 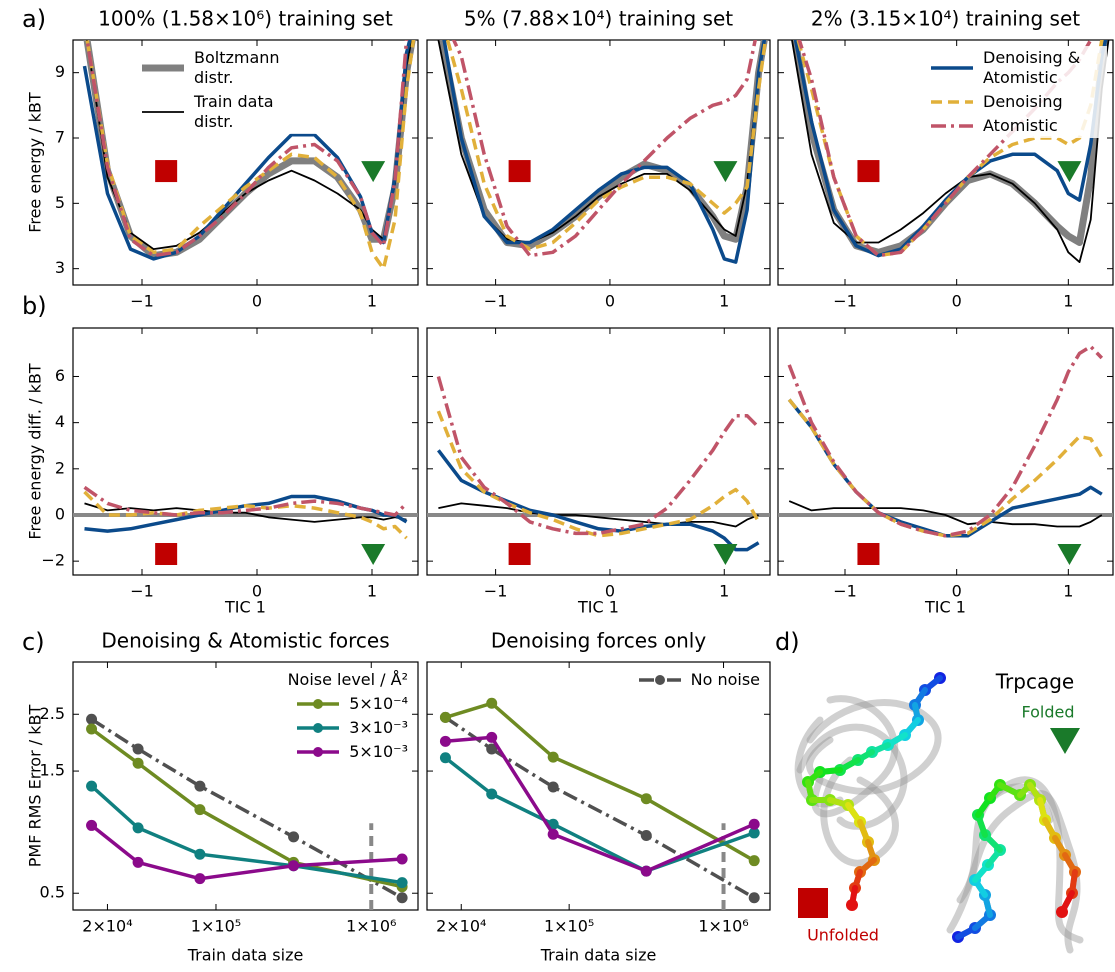 I want to click on protein-illustration: Trpcage Folded Unfolded, so click(x=939, y=812).